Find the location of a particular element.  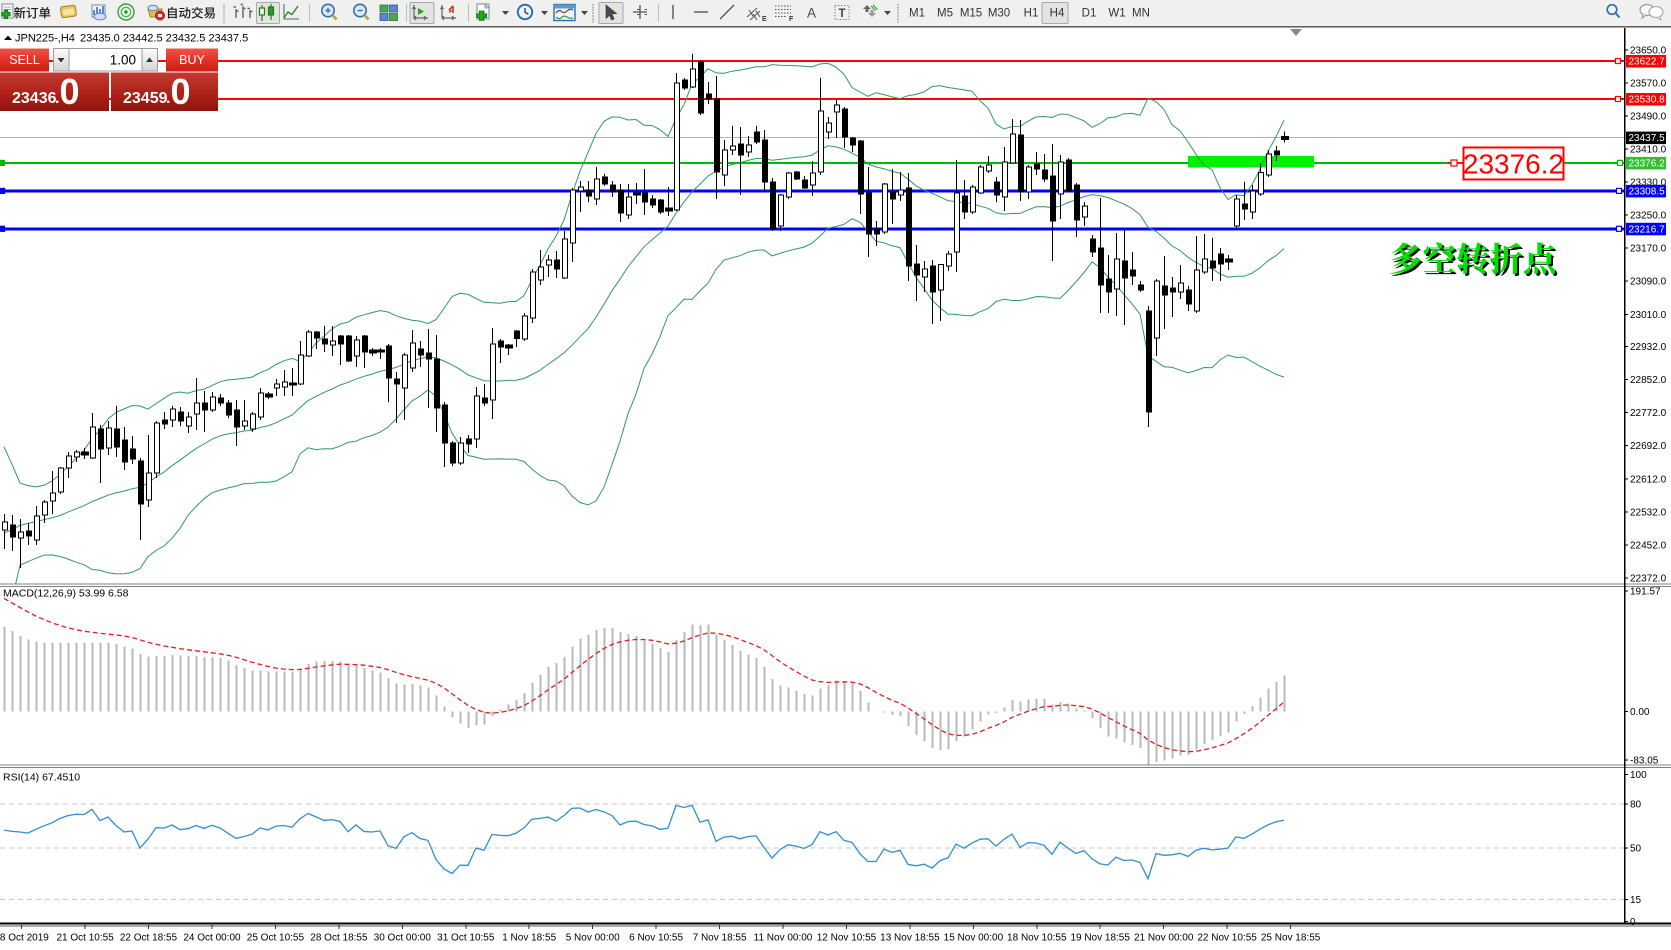

svg-text: 22692.0 is located at coordinates (1648, 446).